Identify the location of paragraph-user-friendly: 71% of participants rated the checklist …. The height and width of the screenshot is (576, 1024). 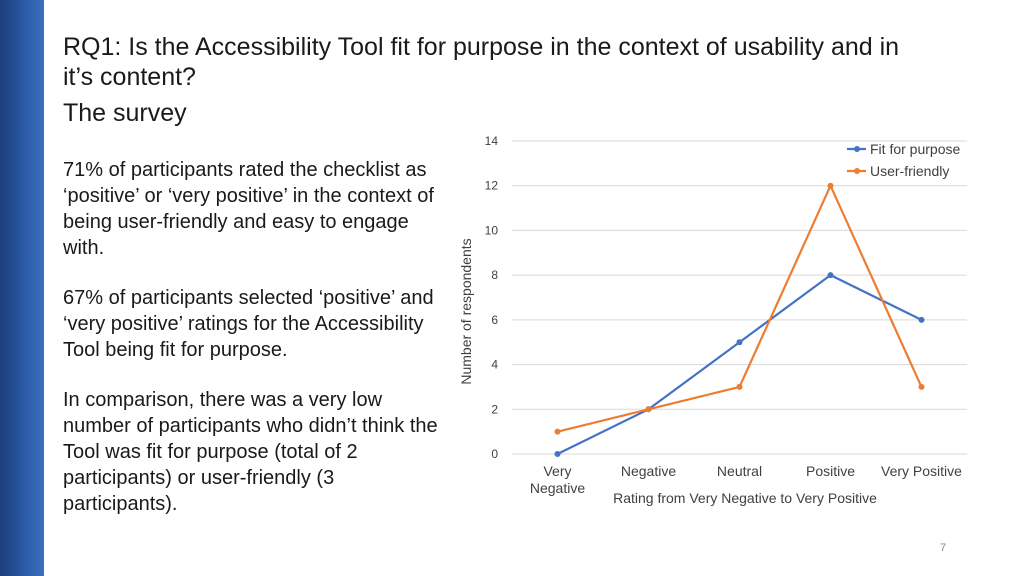
(248, 209).